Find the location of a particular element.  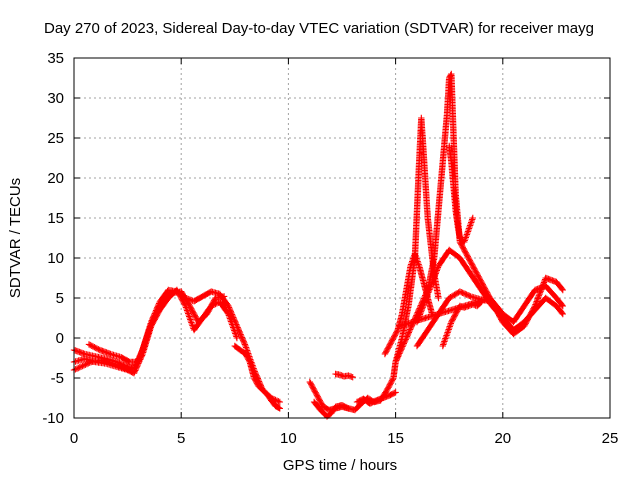

y-tick-label: 35 is located at coordinates (55, 58).